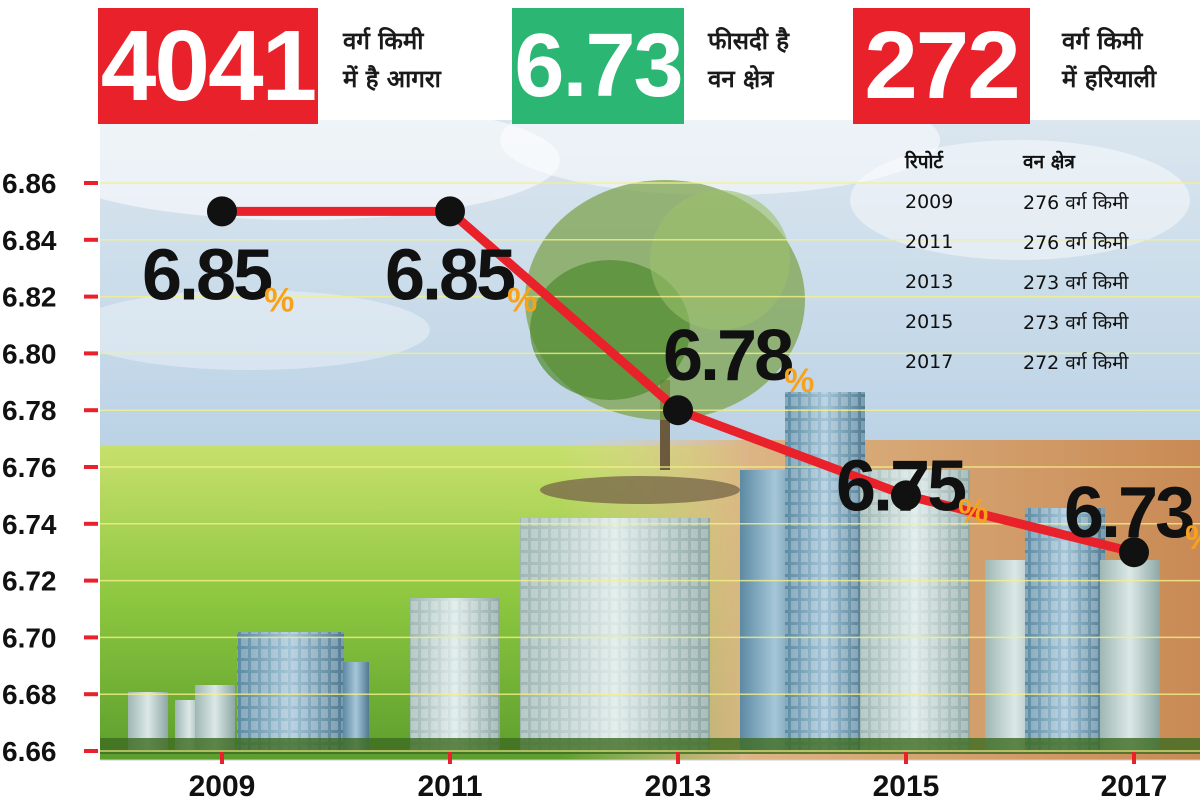 The width and height of the screenshot is (1200, 810). Describe the element at coordinates (924, 162) in the screenshot. I see `report-table-header-year: रिपोर्ट` at that location.